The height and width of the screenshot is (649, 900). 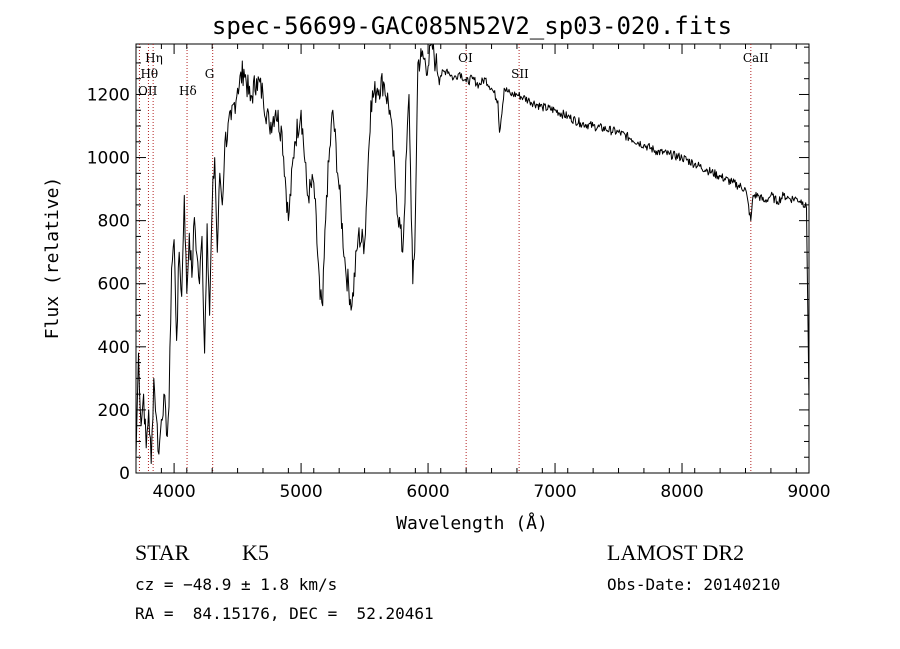 I want to click on object-subclass: K5, so click(x=255, y=552).